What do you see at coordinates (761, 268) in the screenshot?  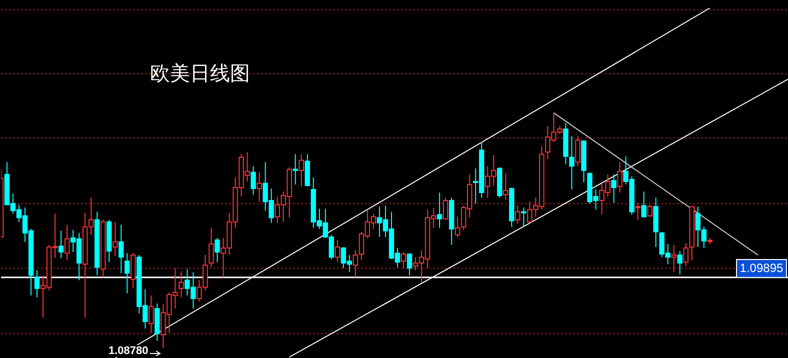 I see `annotation: 1.09895` at bounding box center [761, 268].